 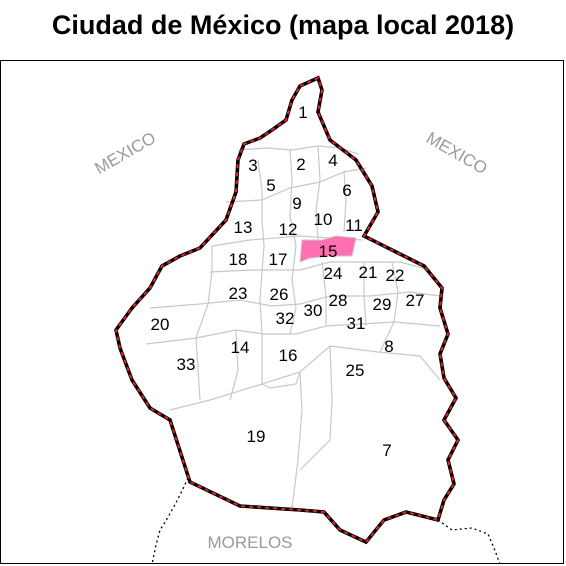 What do you see at coordinates (238, 293) in the screenshot?
I see `district-label-23: 23` at bounding box center [238, 293].